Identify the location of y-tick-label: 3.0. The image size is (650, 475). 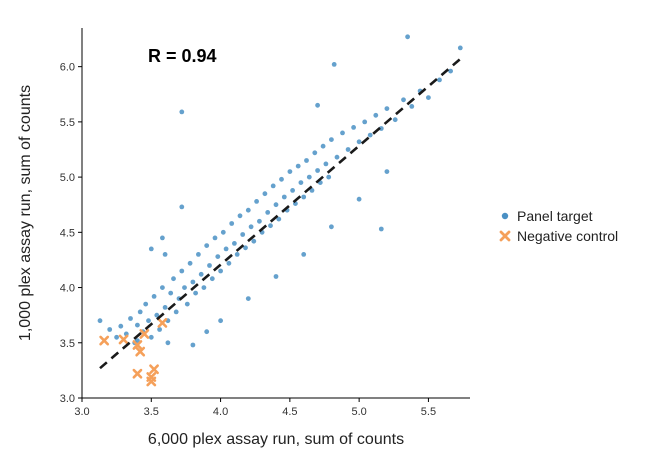
(67, 399).